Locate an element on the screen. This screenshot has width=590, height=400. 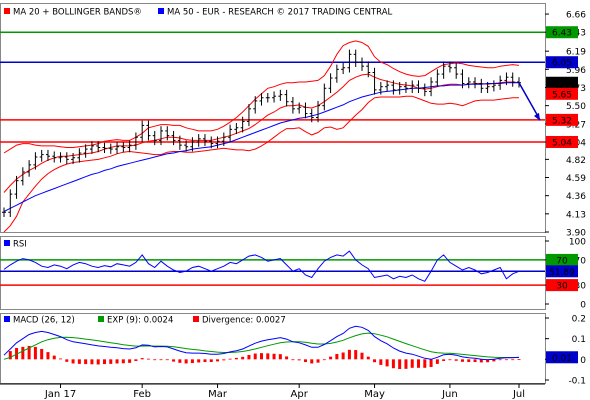
macd-axis-tick-label: 0.2 is located at coordinates (579, 320).